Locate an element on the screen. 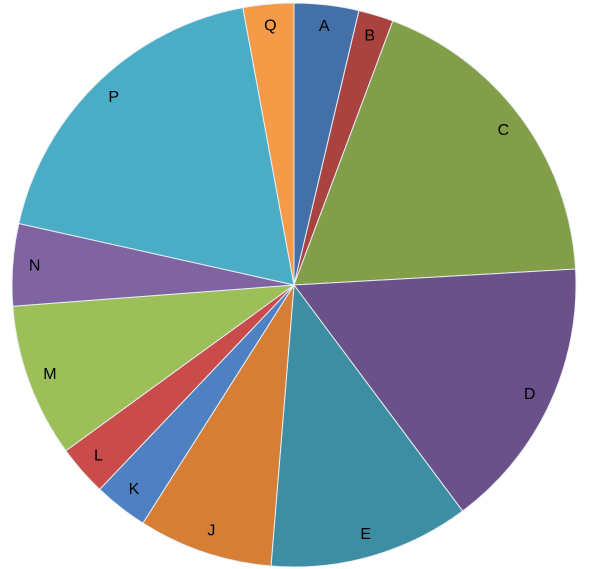 The height and width of the screenshot is (569, 597). slice-label: P is located at coordinates (113, 97).